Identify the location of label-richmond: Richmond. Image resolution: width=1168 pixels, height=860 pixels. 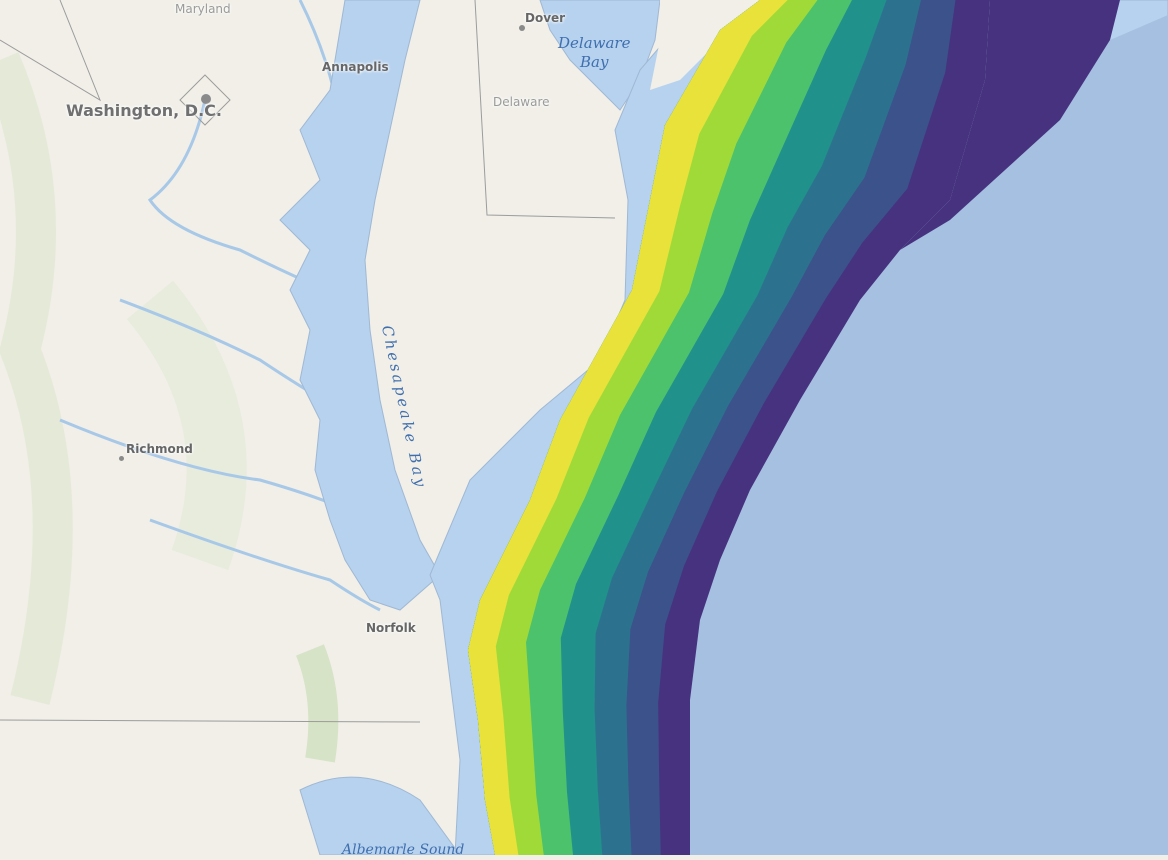
(159, 449).